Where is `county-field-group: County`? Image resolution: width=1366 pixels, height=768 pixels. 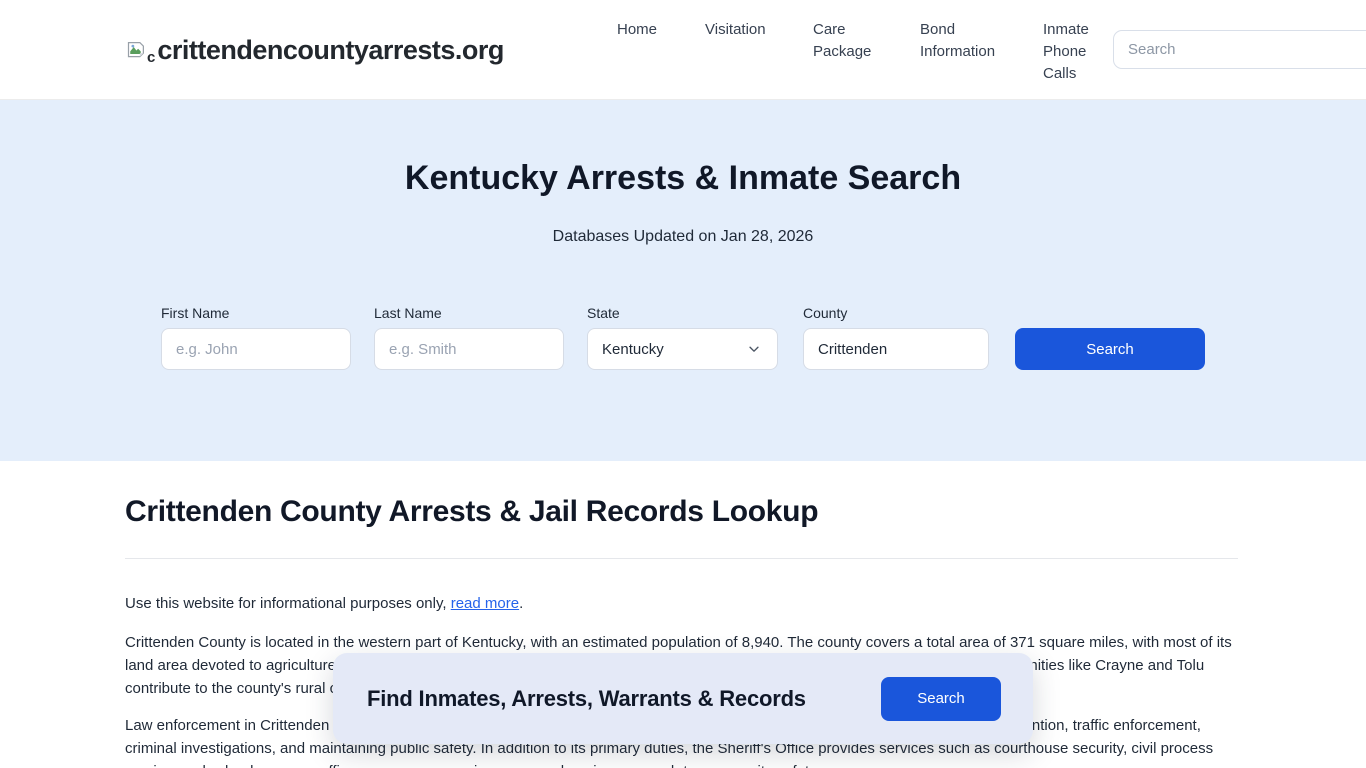 county-field-group: County is located at coordinates (896, 337).